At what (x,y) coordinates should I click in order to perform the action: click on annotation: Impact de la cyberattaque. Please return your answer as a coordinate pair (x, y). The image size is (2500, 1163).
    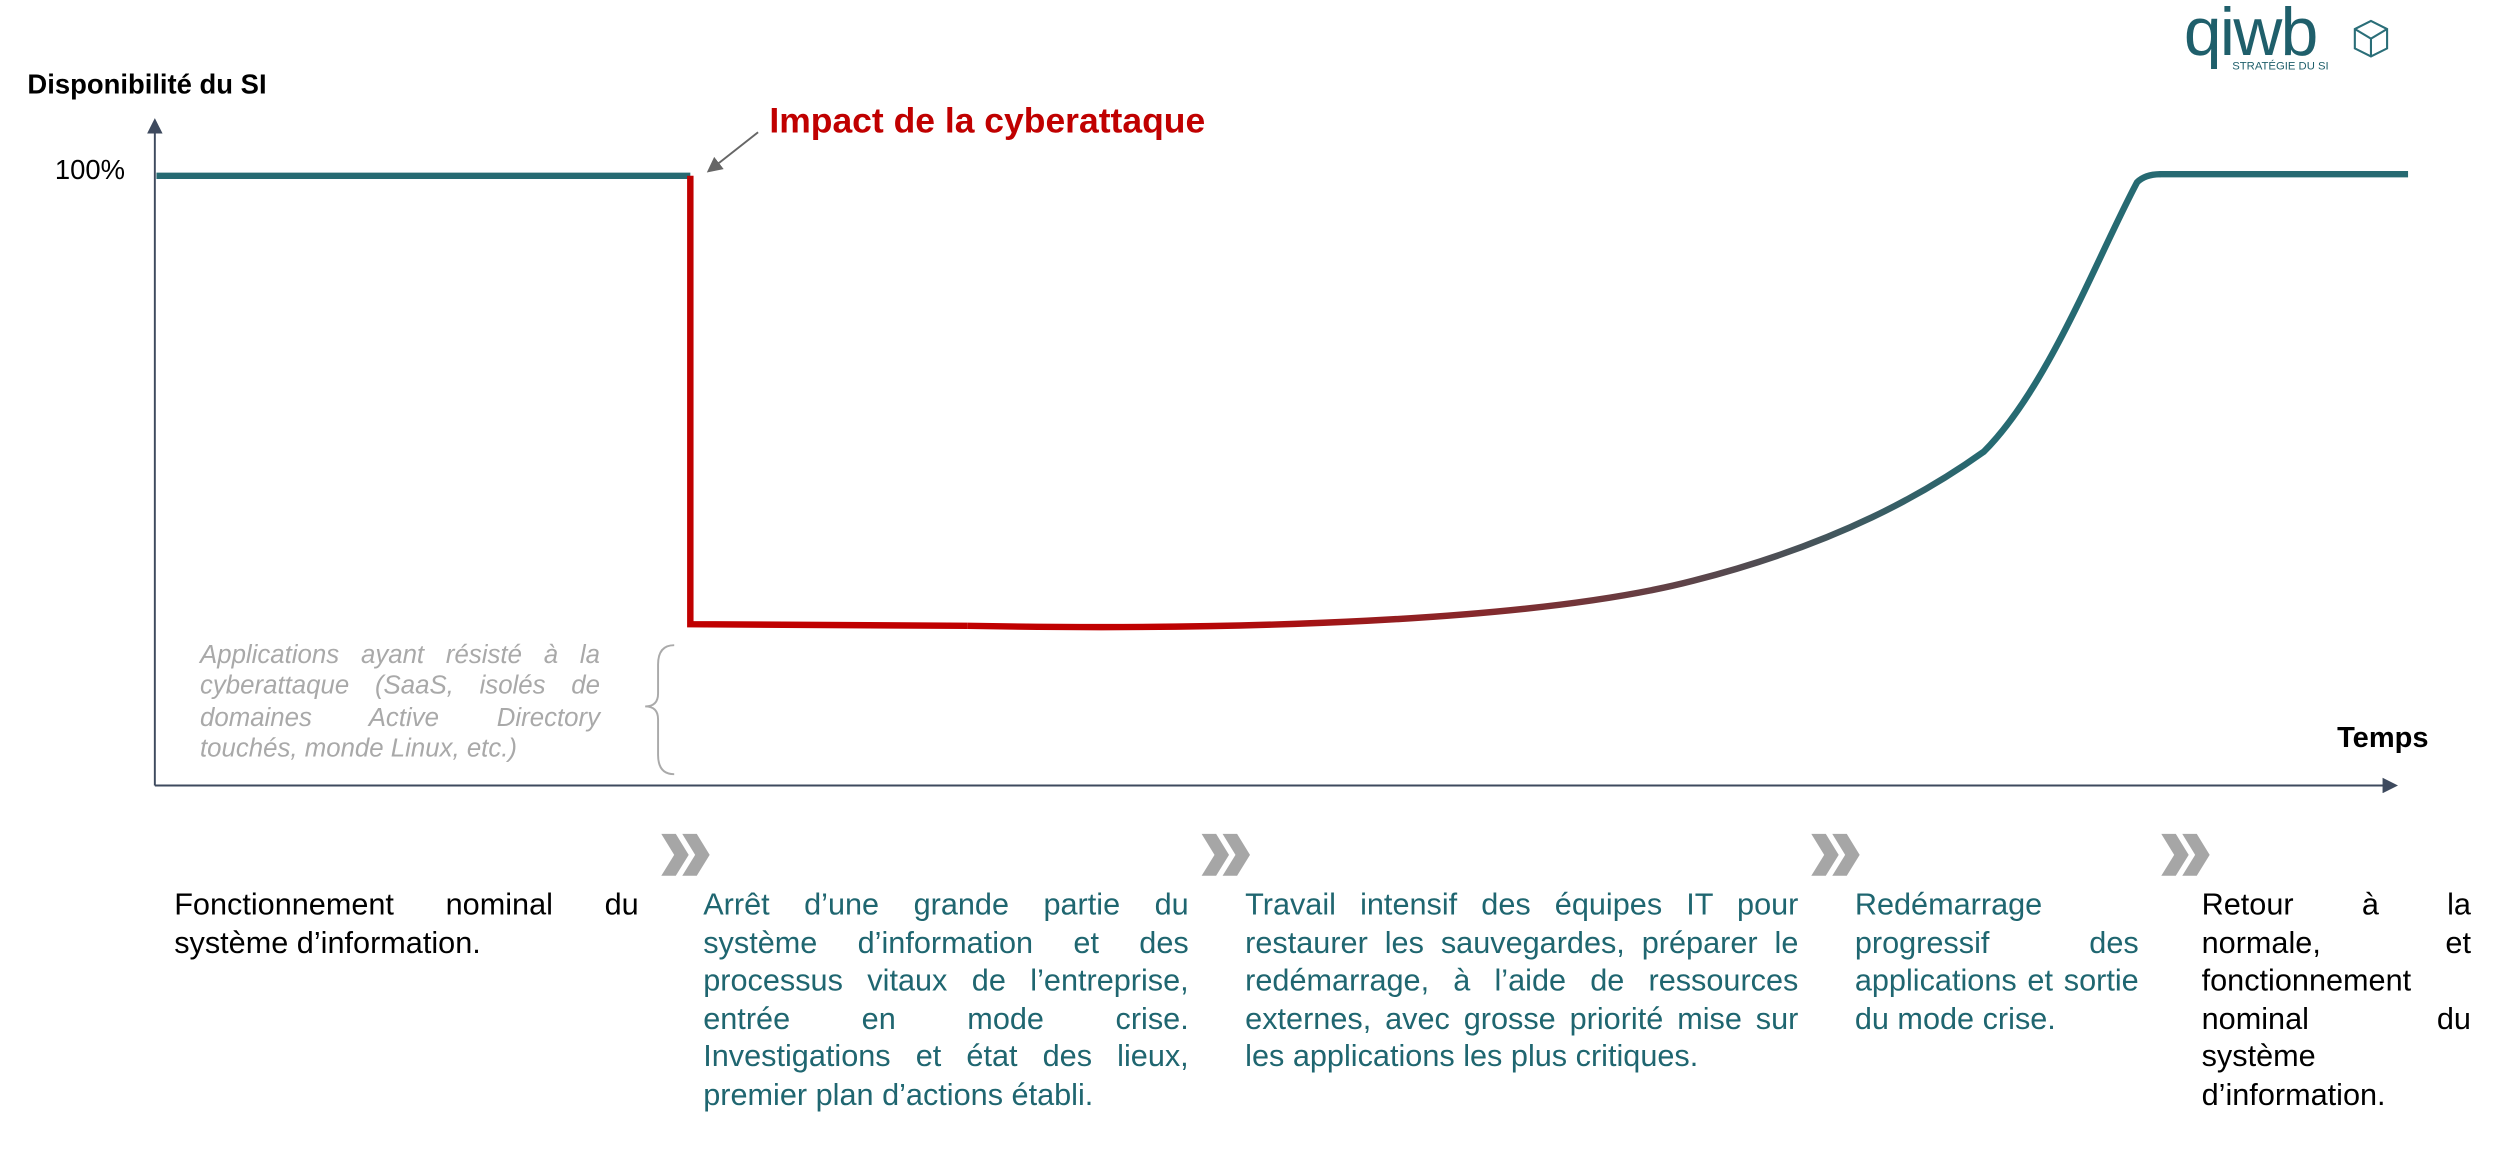
    Looking at the image, I should click on (987, 120).